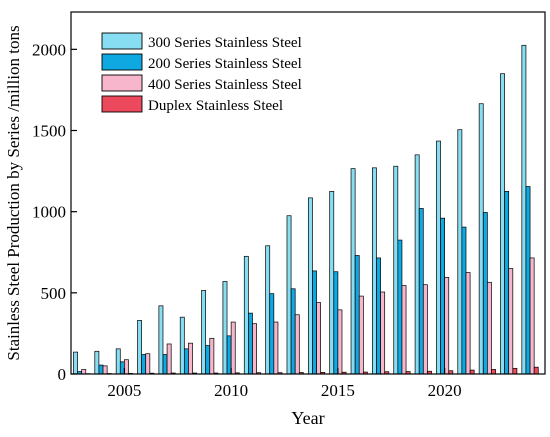  Describe the element at coordinates (140, 347) in the screenshot. I see `bar-300-series-stainless-steel-2006` at that location.